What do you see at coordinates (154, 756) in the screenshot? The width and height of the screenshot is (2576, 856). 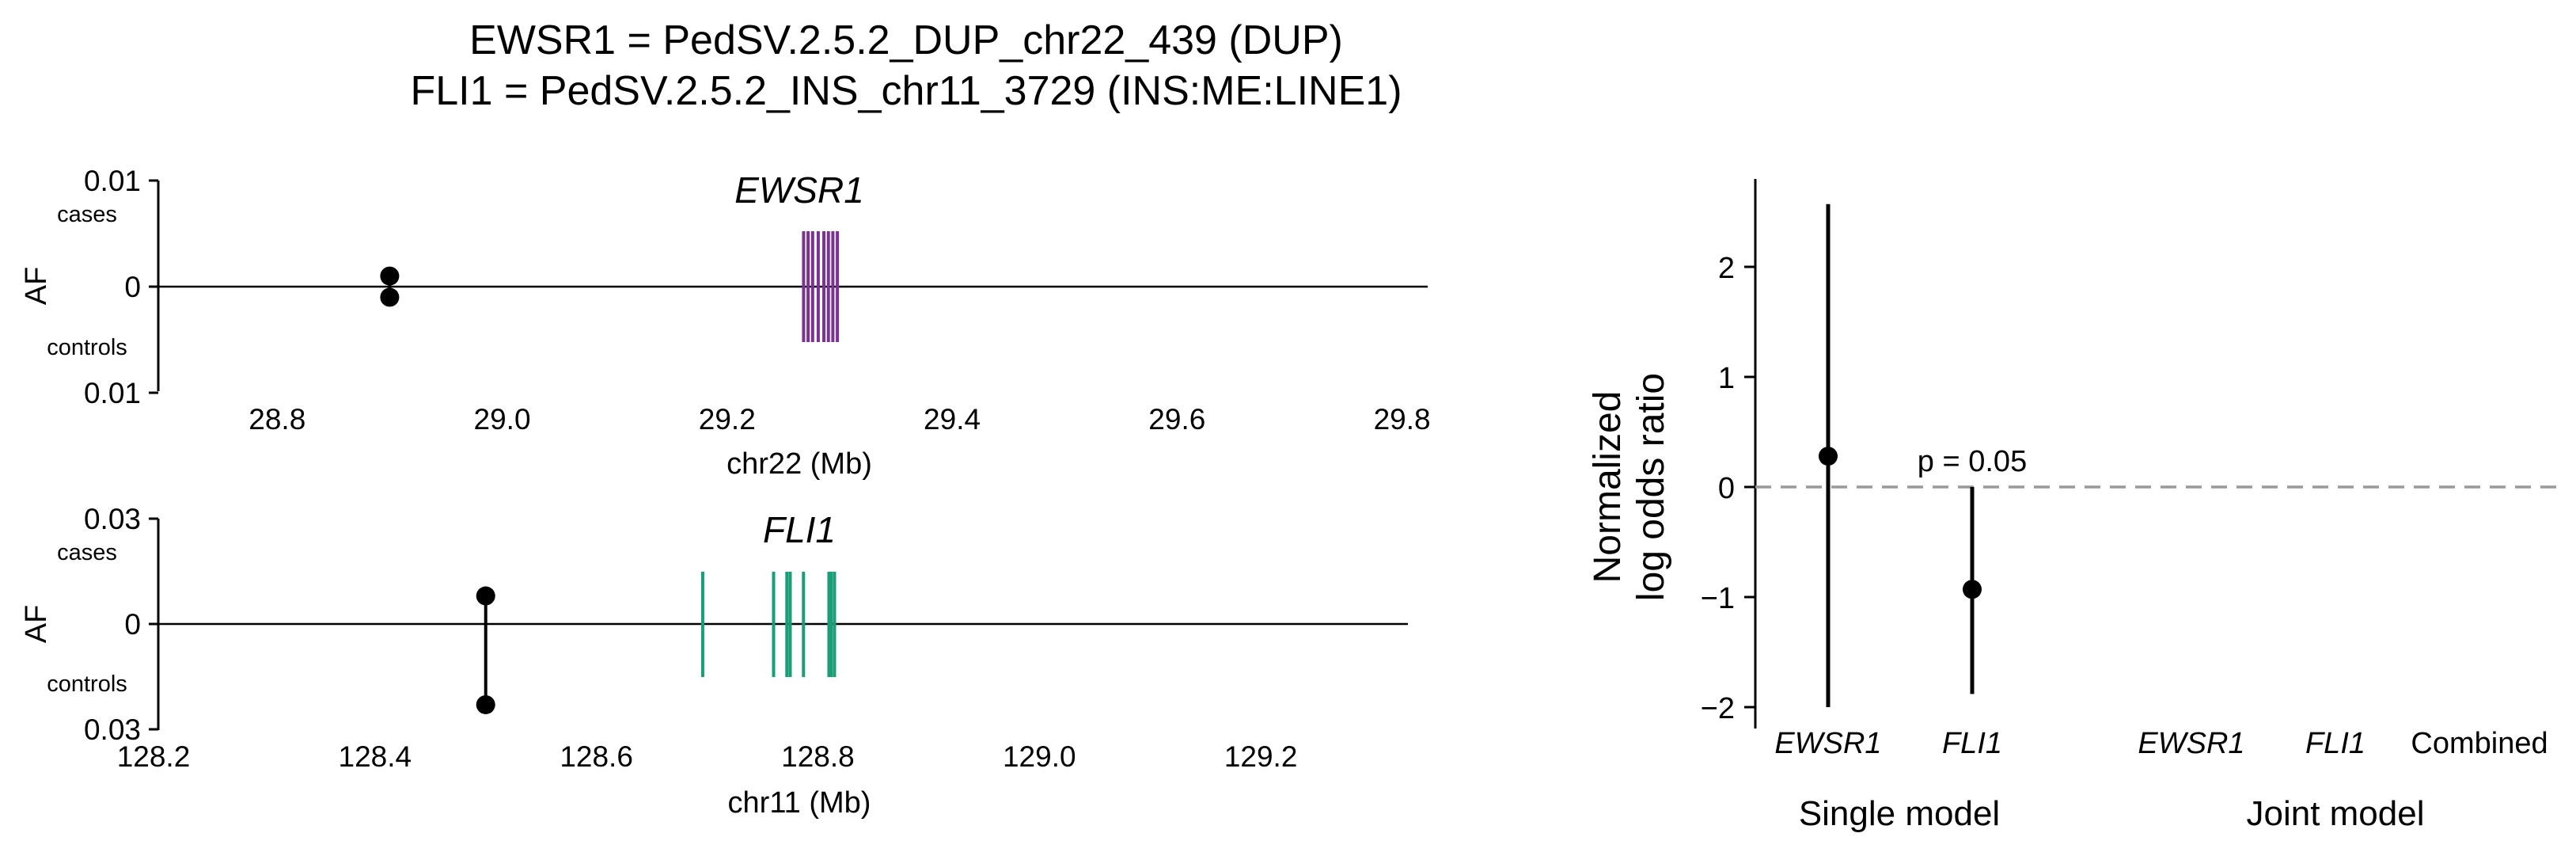 I see `x-tick-label: 128.2` at bounding box center [154, 756].